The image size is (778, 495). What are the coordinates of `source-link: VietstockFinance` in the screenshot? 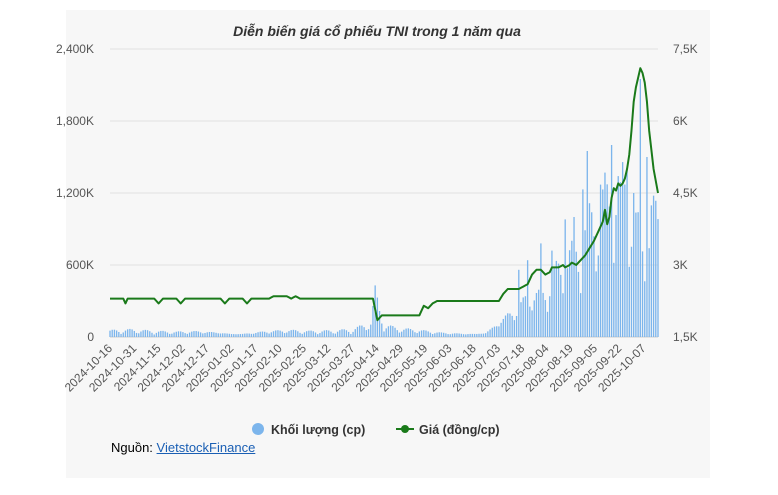 It's located at (206, 447).